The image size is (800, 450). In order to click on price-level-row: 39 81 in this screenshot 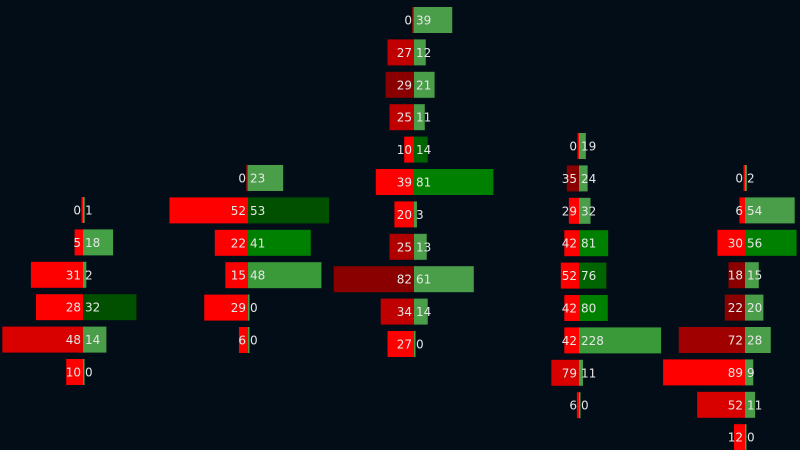, I will do `click(434, 182)`.